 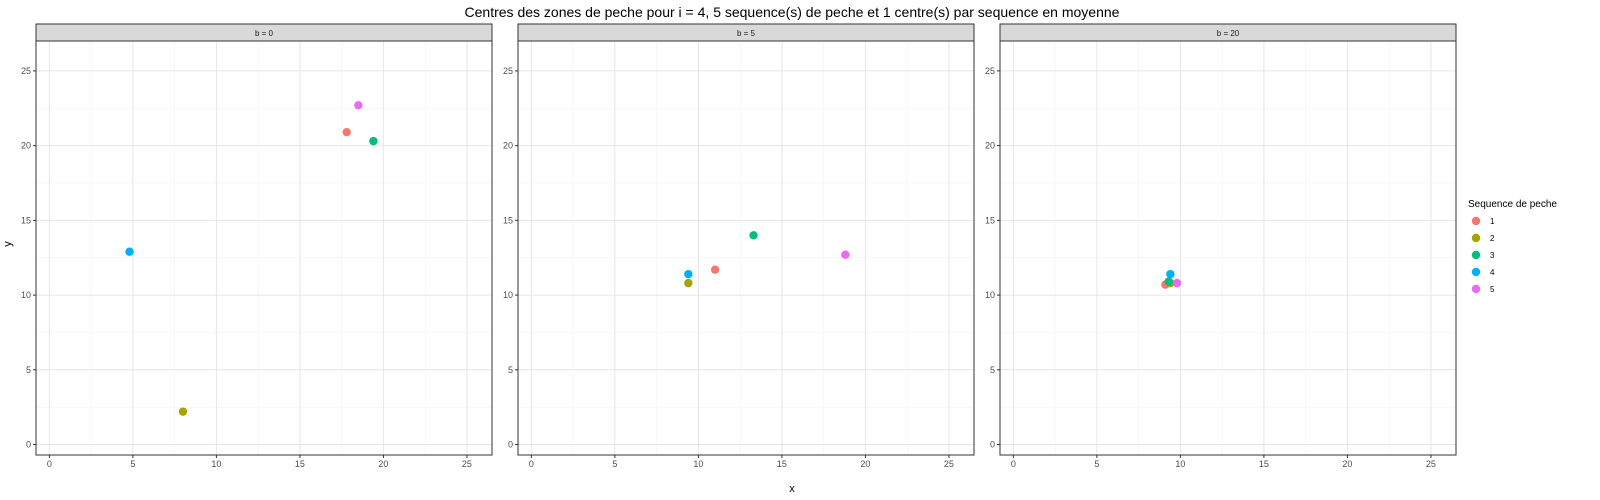 I want to click on legend-label-1: 1, so click(x=1492, y=221).